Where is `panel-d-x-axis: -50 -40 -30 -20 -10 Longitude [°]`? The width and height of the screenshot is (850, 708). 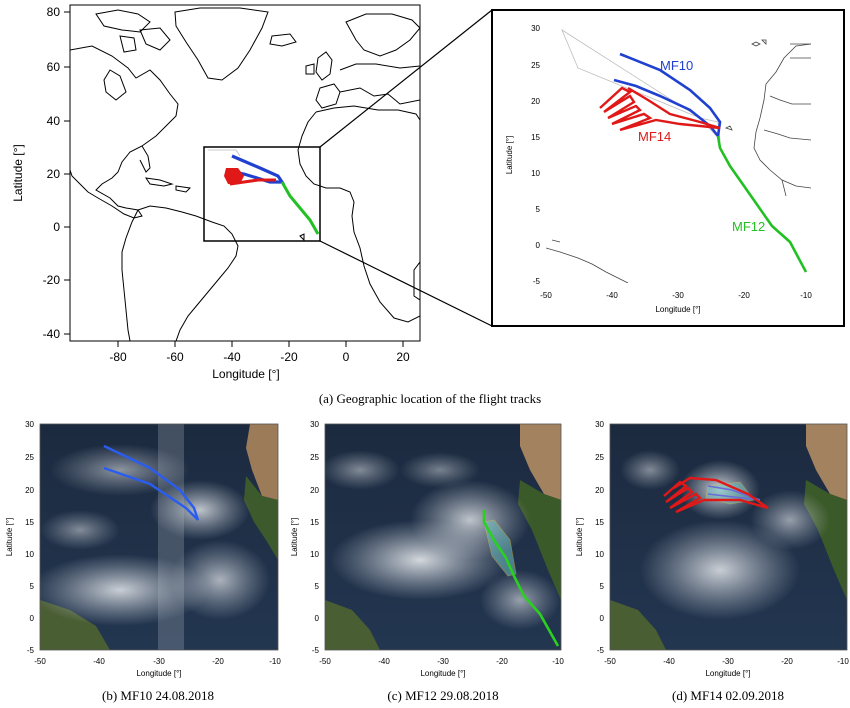 panel-d-x-axis: -50 -40 -30 -20 -10 Longitude [°] is located at coordinates (726, 667).